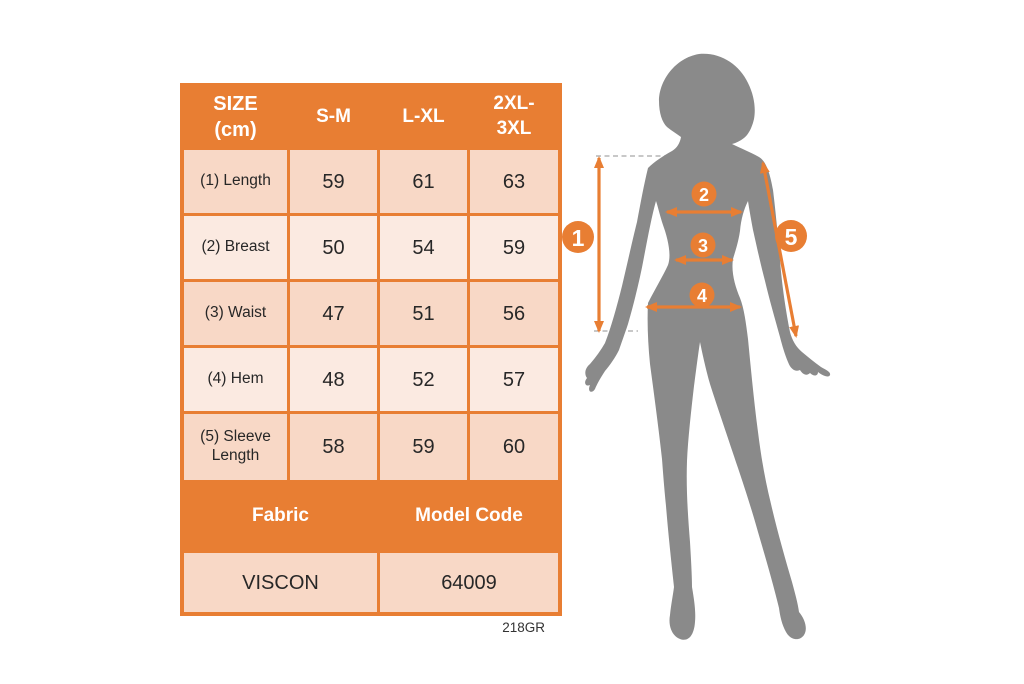 This screenshot has height=684, width=1024. I want to click on length-l-xl: 61, so click(423, 181).